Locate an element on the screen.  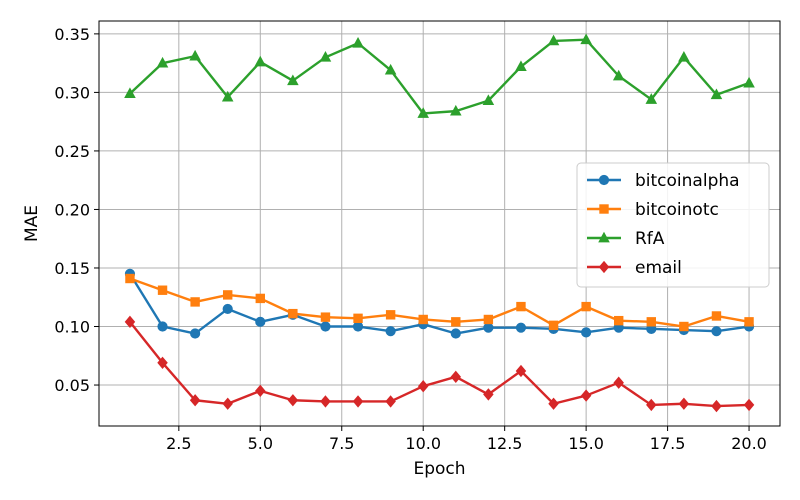
y-tick-label: 0.15 is located at coordinates (72, 268).